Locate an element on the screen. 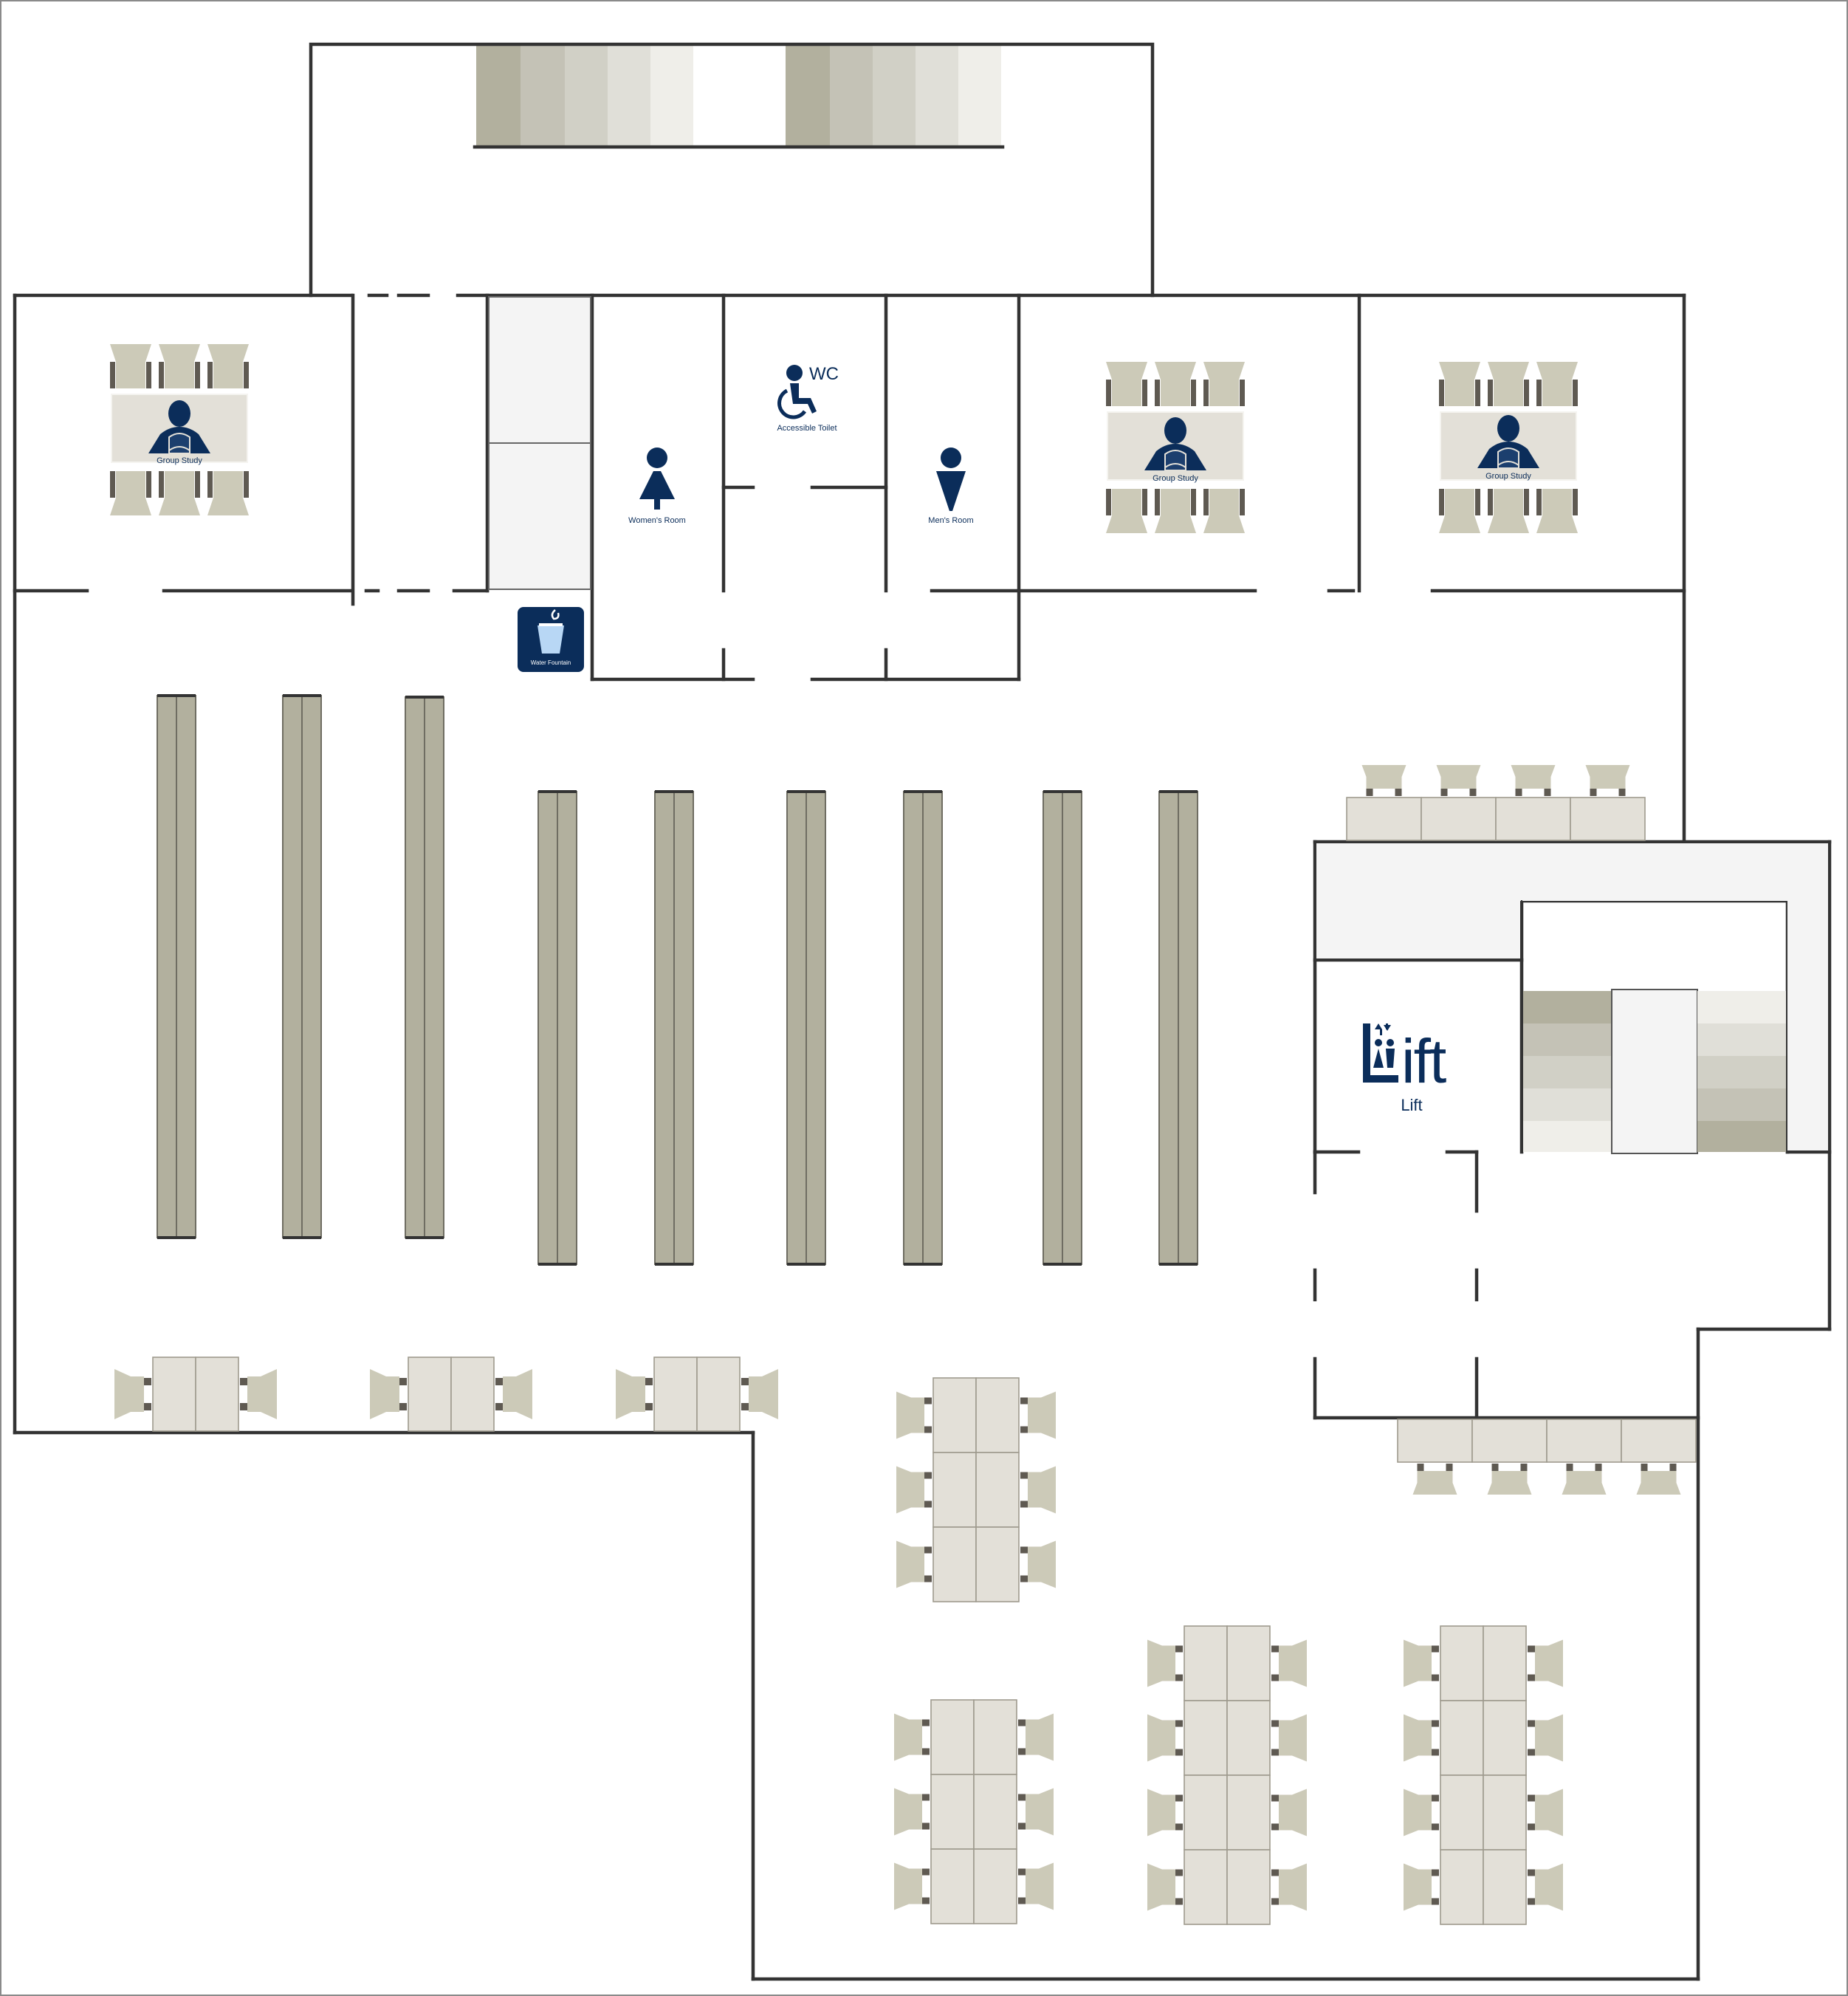 The width and height of the screenshot is (1848, 1996). water-fountain-icon is located at coordinates (551, 640).